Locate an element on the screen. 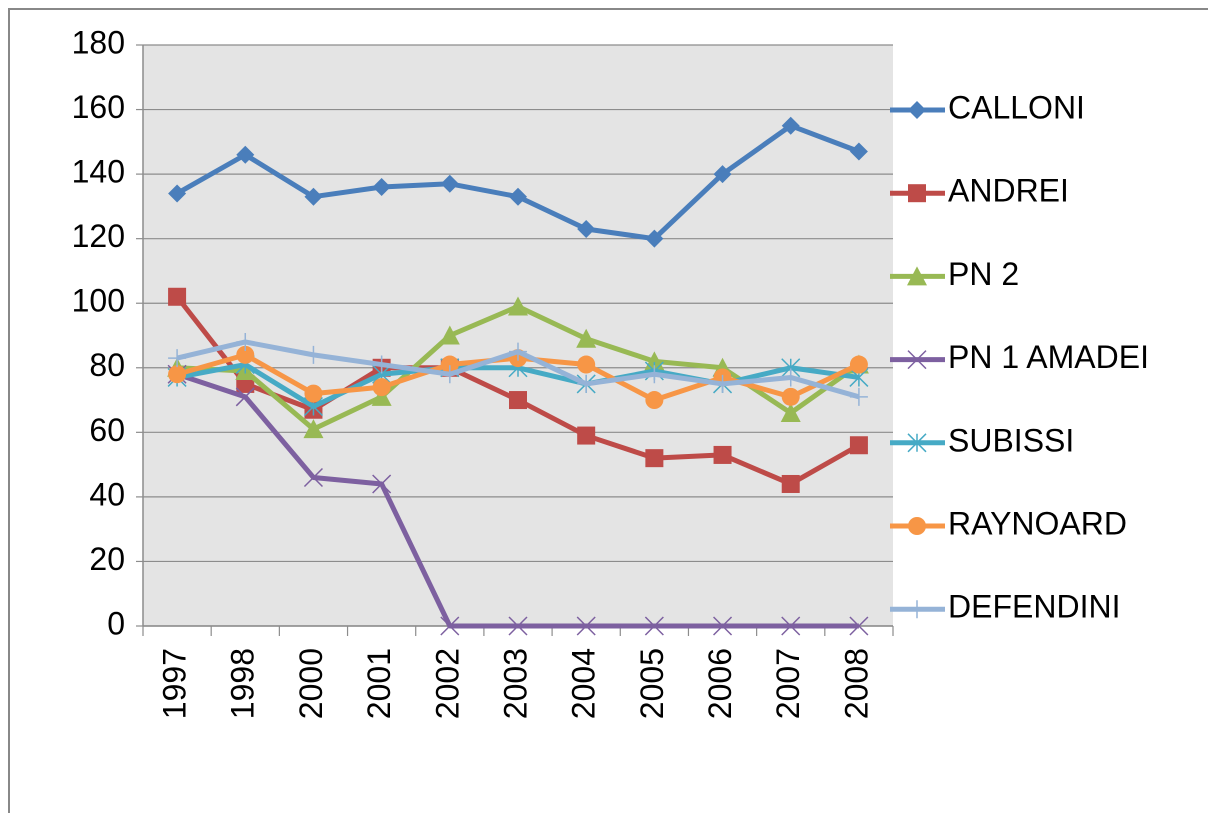  x-tick-label: 2006 is located at coordinates (720, 683).